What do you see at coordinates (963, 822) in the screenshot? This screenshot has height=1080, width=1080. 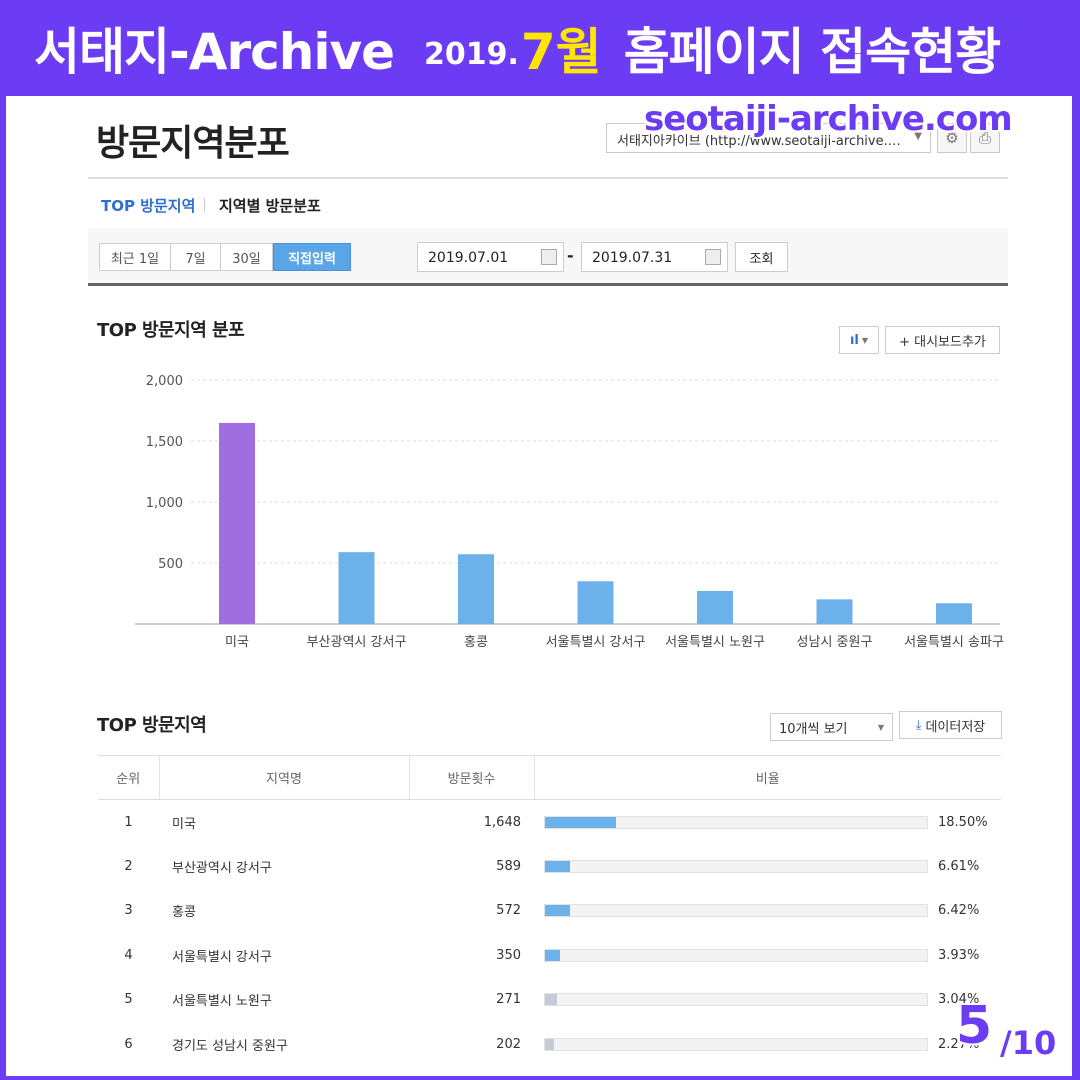 I see `row-percent: 18.50%` at bounding box center [963, 822].